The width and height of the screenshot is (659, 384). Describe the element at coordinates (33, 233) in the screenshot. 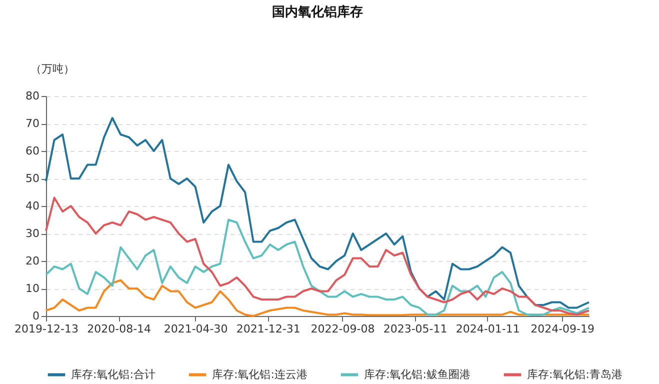

I see `y-tick-label: 30` at that location.